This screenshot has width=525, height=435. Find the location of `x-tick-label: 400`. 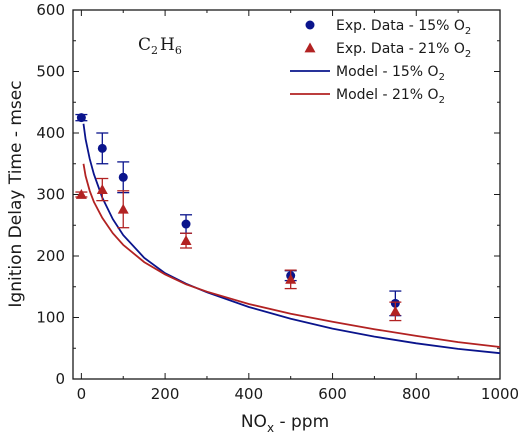

x-tick-label: 400 is located at coordinates (249, 394).